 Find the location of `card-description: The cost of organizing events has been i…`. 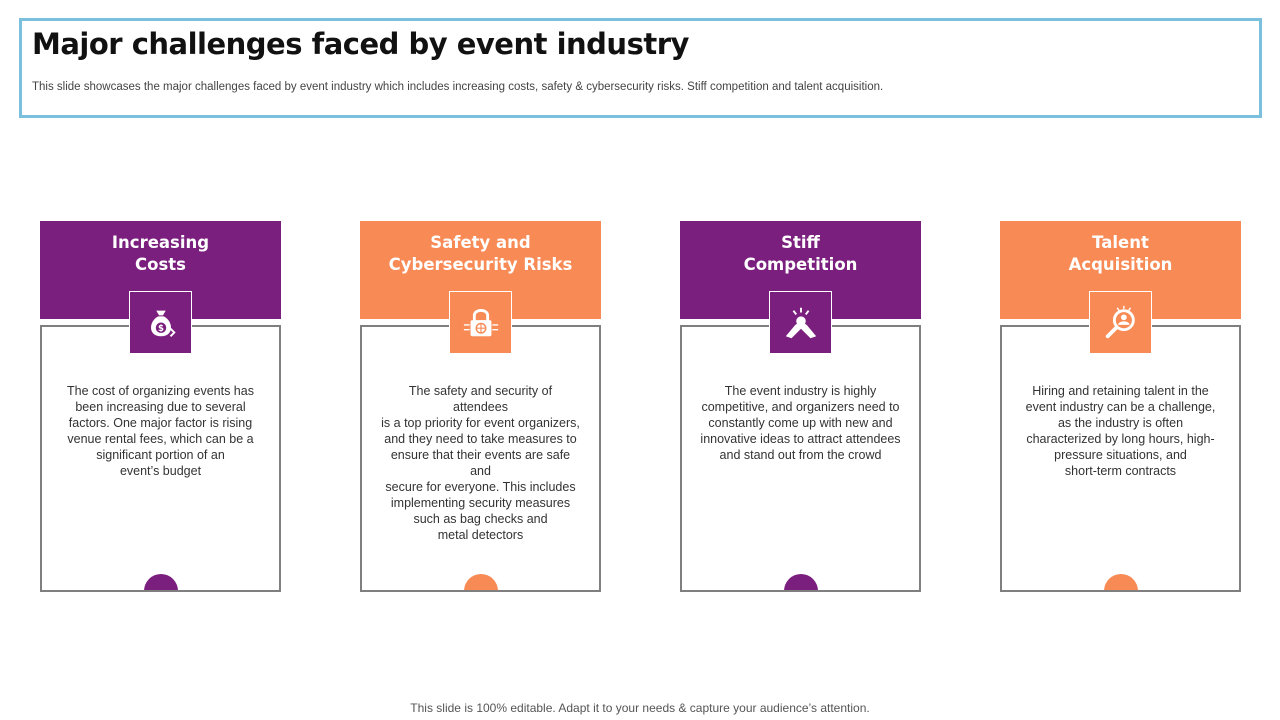

card-description: The cost of organizing events has been i… is located at coordinates (160, 431).